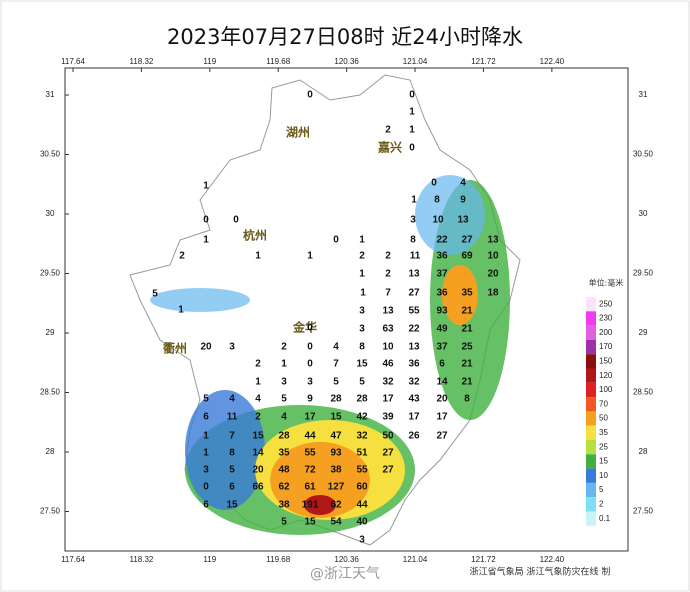  I want to click on legend-label: 150, so click(606, 360).